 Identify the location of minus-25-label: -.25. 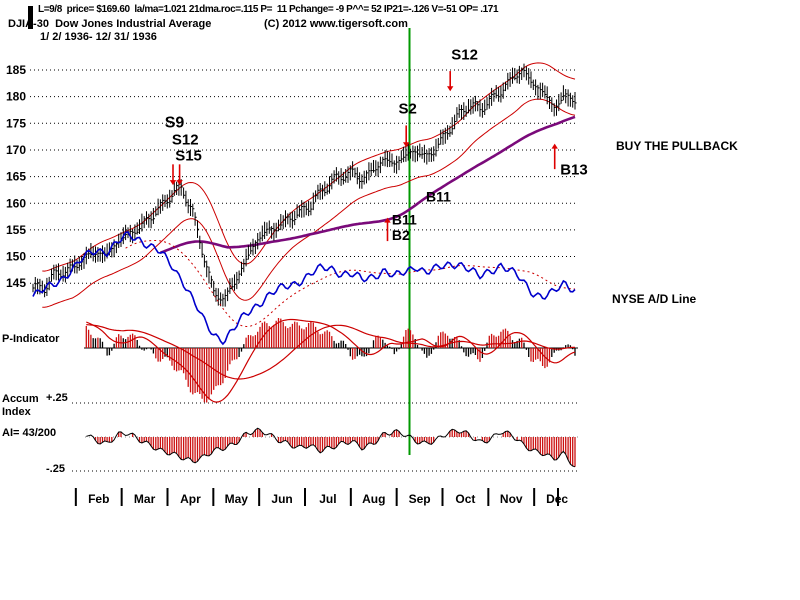
(55, 469).